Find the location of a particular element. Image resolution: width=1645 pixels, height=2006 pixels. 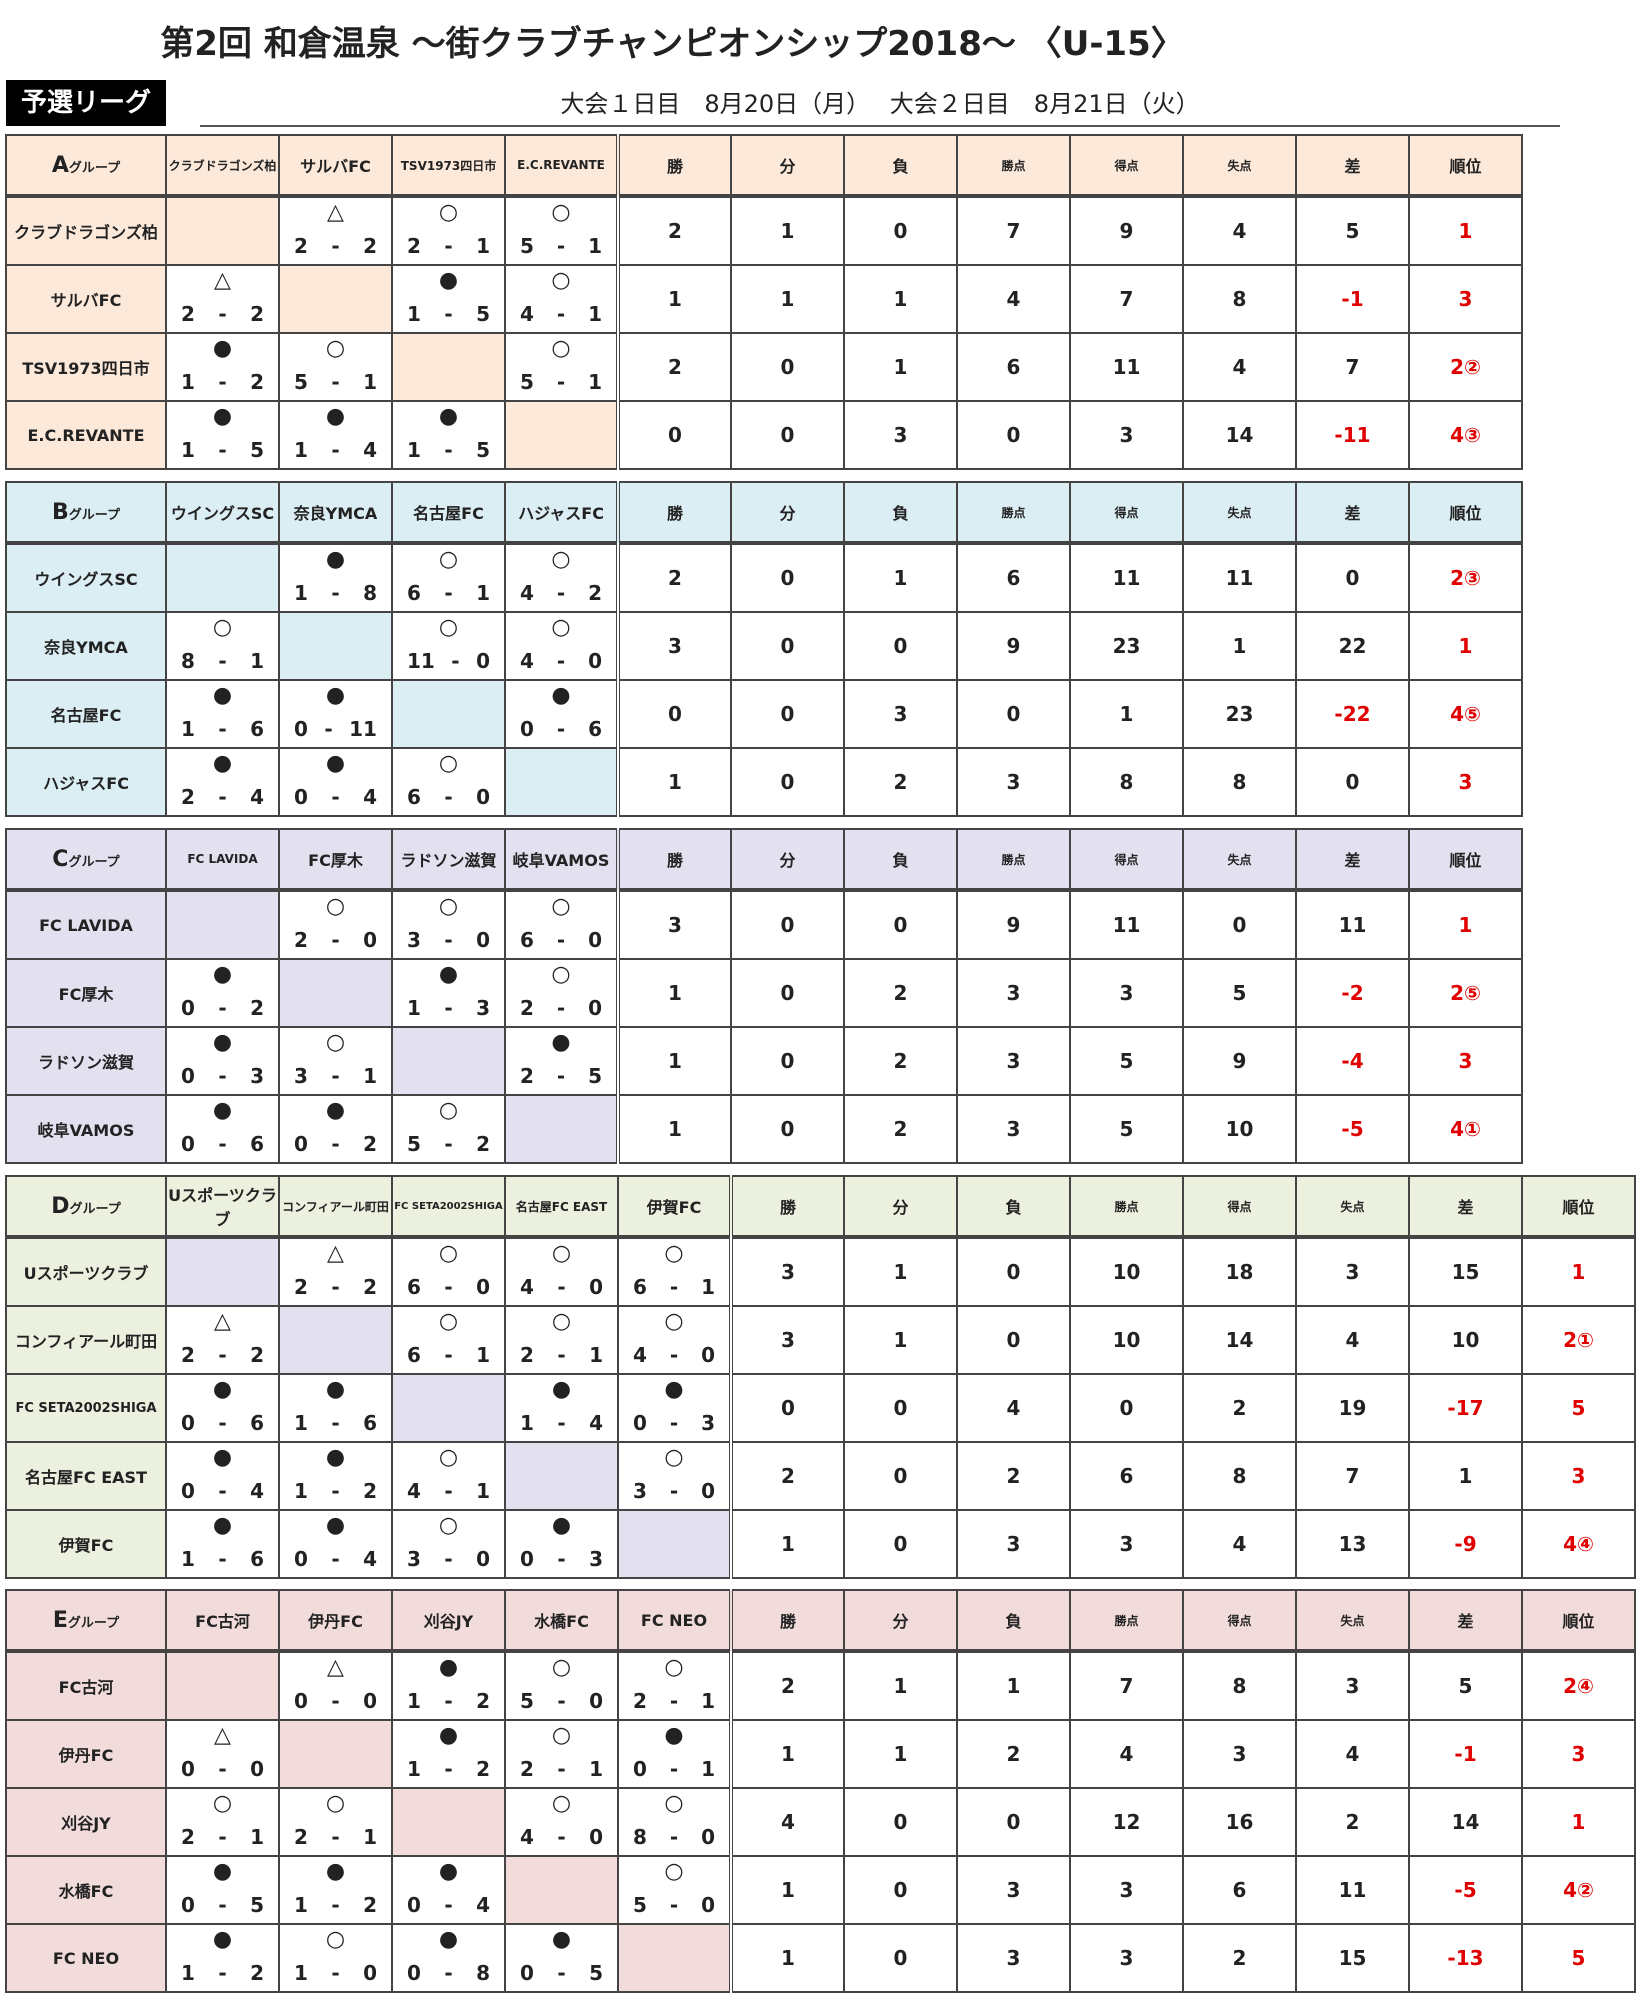

stat-value: 2② is located at coordinates (1465, 367).